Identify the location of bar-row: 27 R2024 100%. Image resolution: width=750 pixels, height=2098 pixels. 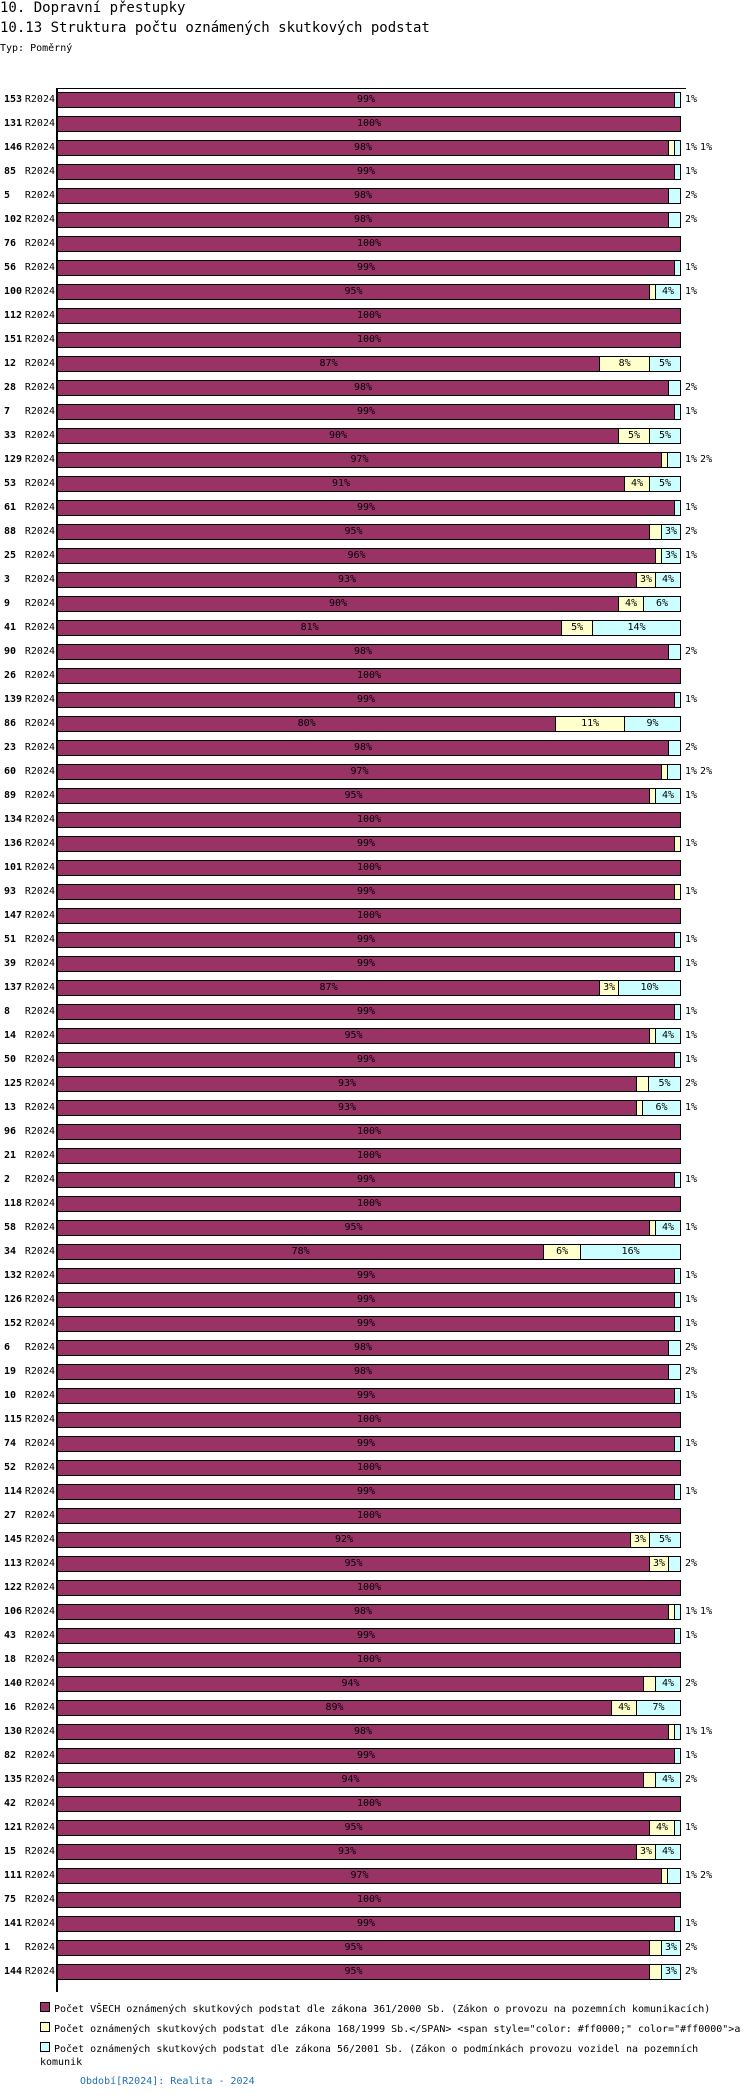
(375, 1516).